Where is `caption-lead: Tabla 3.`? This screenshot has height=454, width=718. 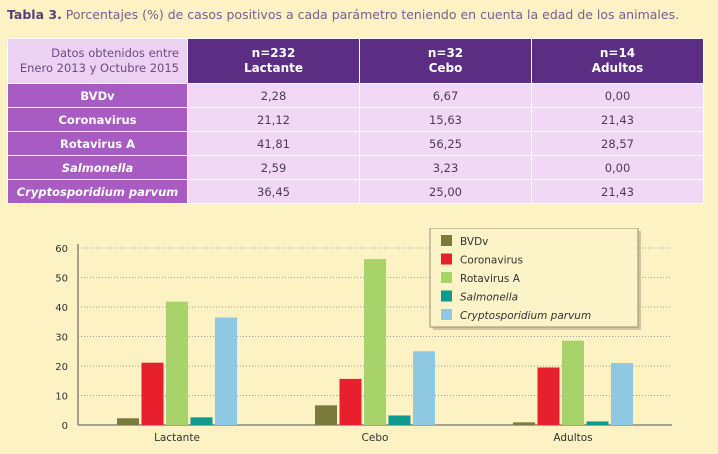 caption-lead: Tabla 3. is located at coordinates (34, 14).